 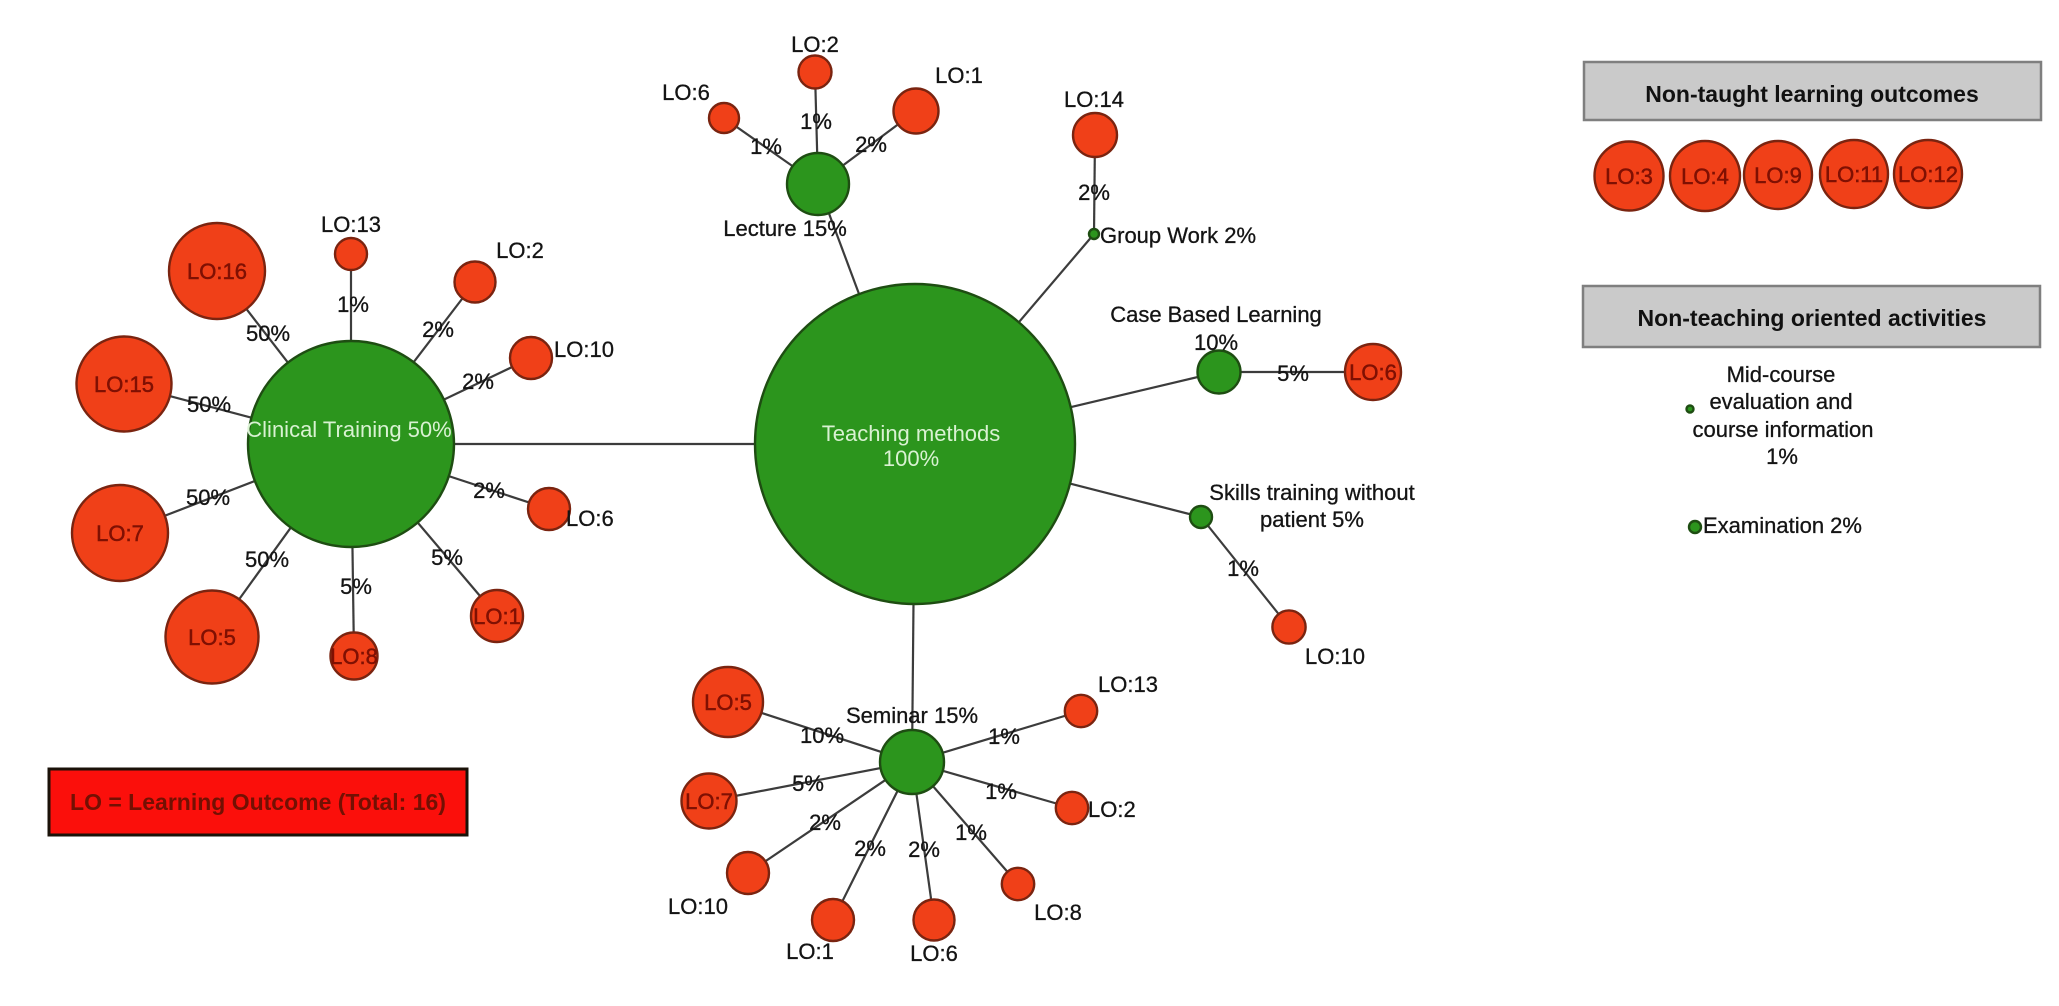 I want to click on svg-text: Non-taught learning outcomes, so click(x=1812, y=94).